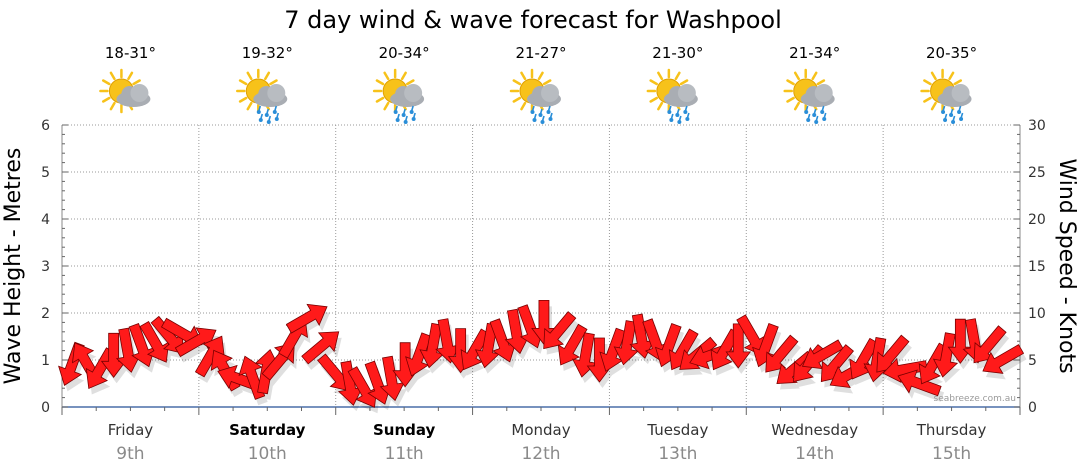 The image size is (1080, 475). What do you see at coordinates (814, 454) in the screenshot?
I see `day-date-label: 14th` at bounding box center [814, 454].